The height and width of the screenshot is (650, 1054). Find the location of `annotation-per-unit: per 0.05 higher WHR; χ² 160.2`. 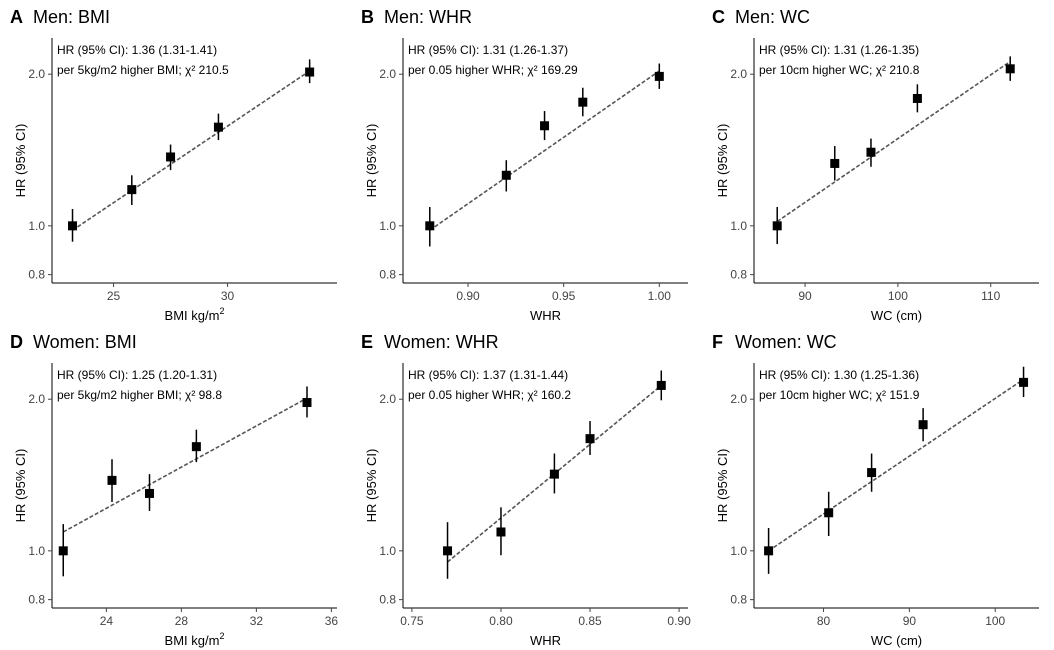

annotation-per-unit: per 0.05 higher WHR; χ² 160.2 is located at coordinates (489, 395).